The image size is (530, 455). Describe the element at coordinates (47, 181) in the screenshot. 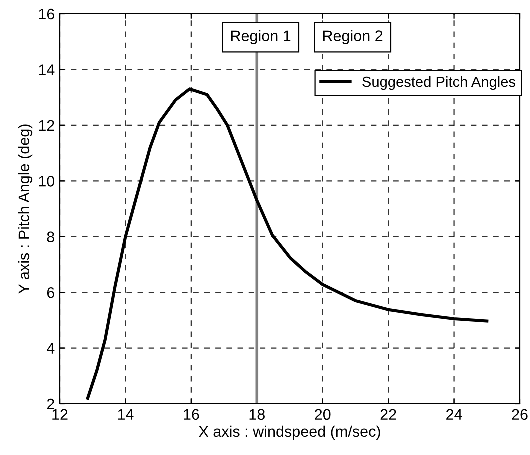

I see `y-tick-label: 10` at that location.